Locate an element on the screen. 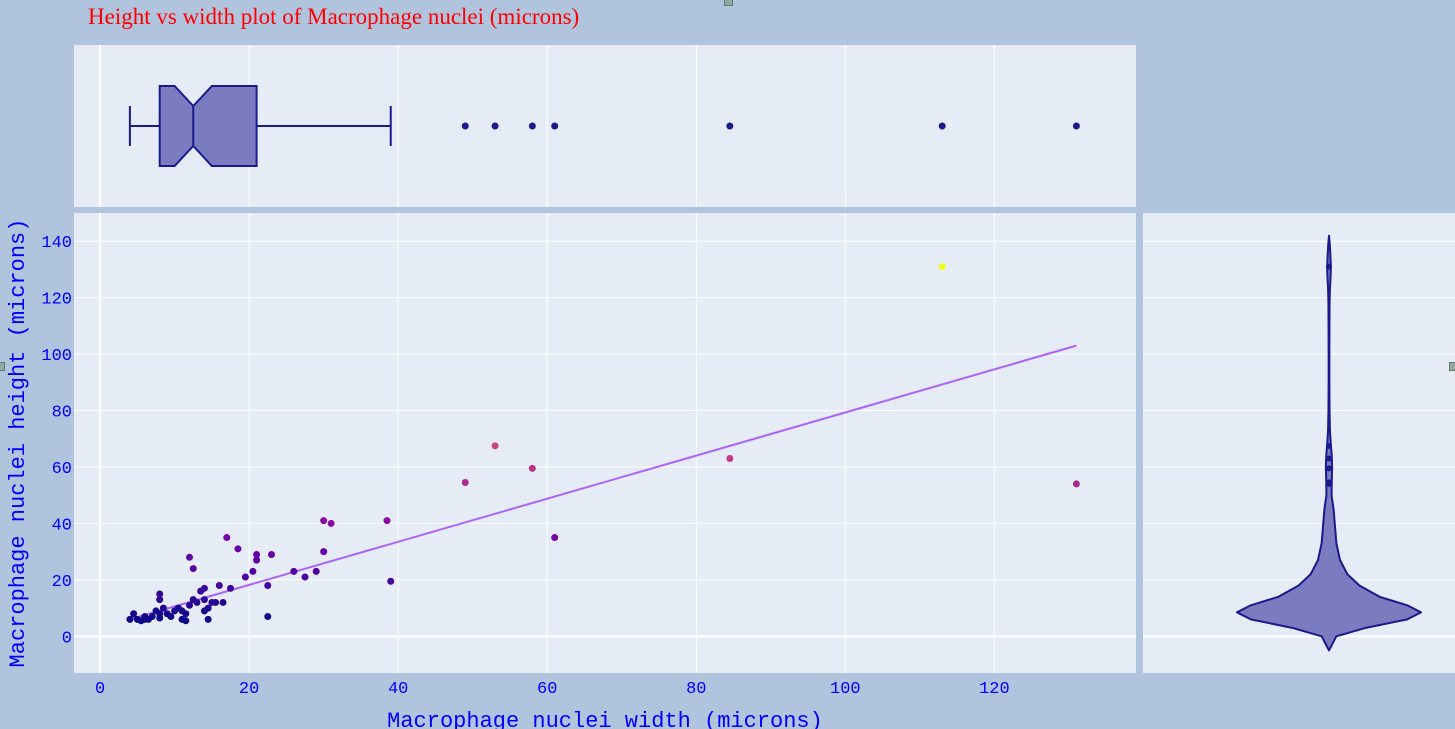 The width and height of the screenshot is (1455, 729). marginal-violin-grid is located at coordinates (1299, 439).